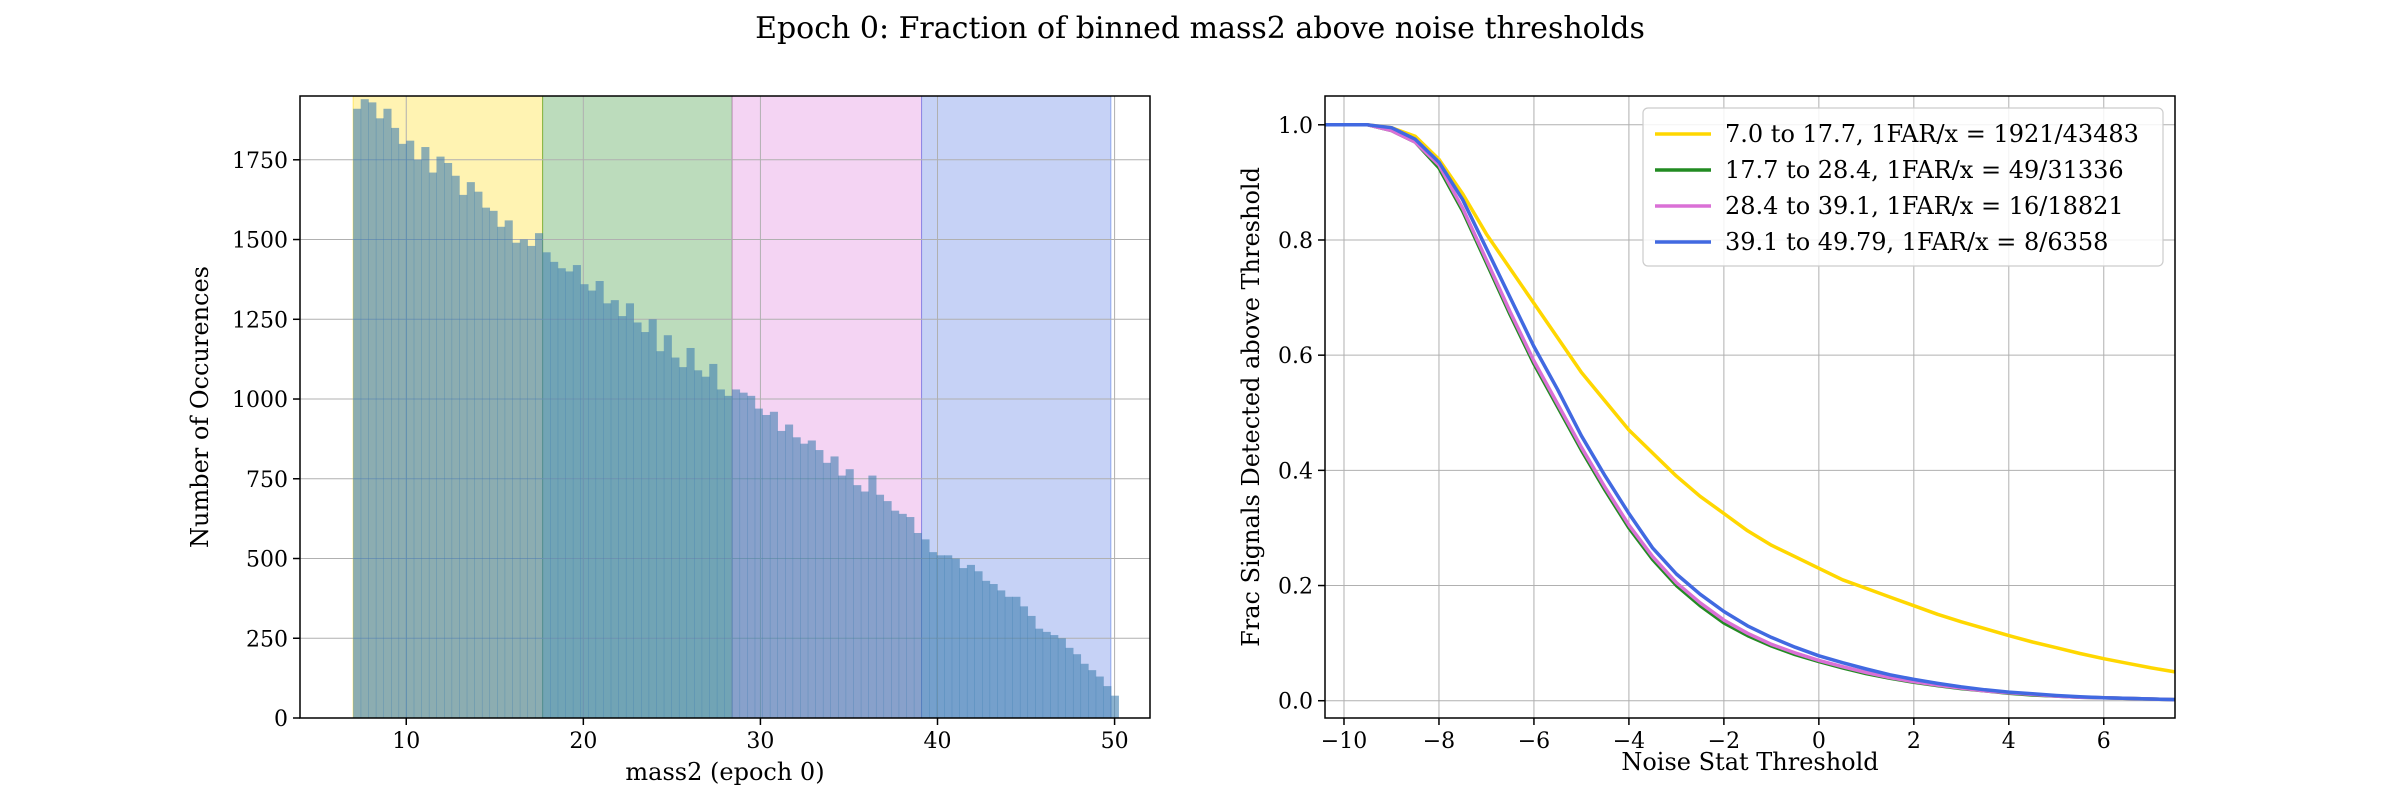  What do you see at coordinates (260, 400) in the screenshot?
I see `y-tick-label: 1000` at bounding box center [260, 400].